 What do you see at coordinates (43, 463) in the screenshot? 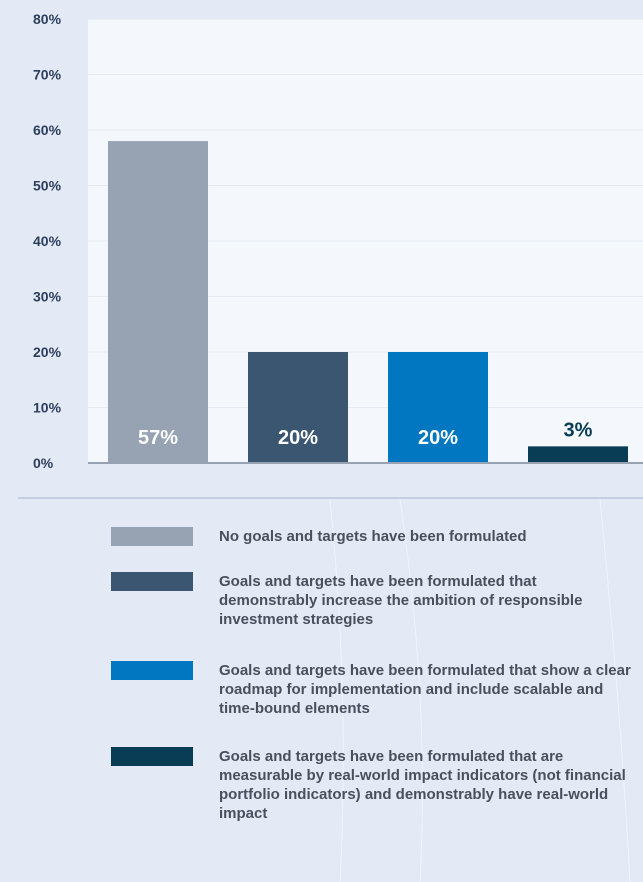
I see `y-tick-label: 0%` at bounding box center [43, 463].